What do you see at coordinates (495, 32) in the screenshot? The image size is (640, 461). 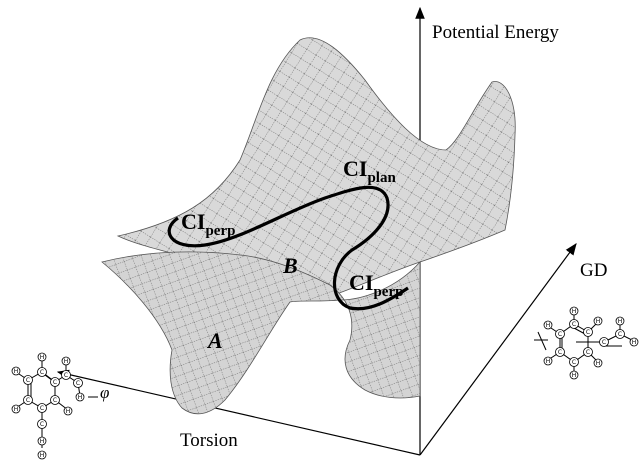 I see `potential-energy-label: Potential Energy` at bounding box center [495, 32].